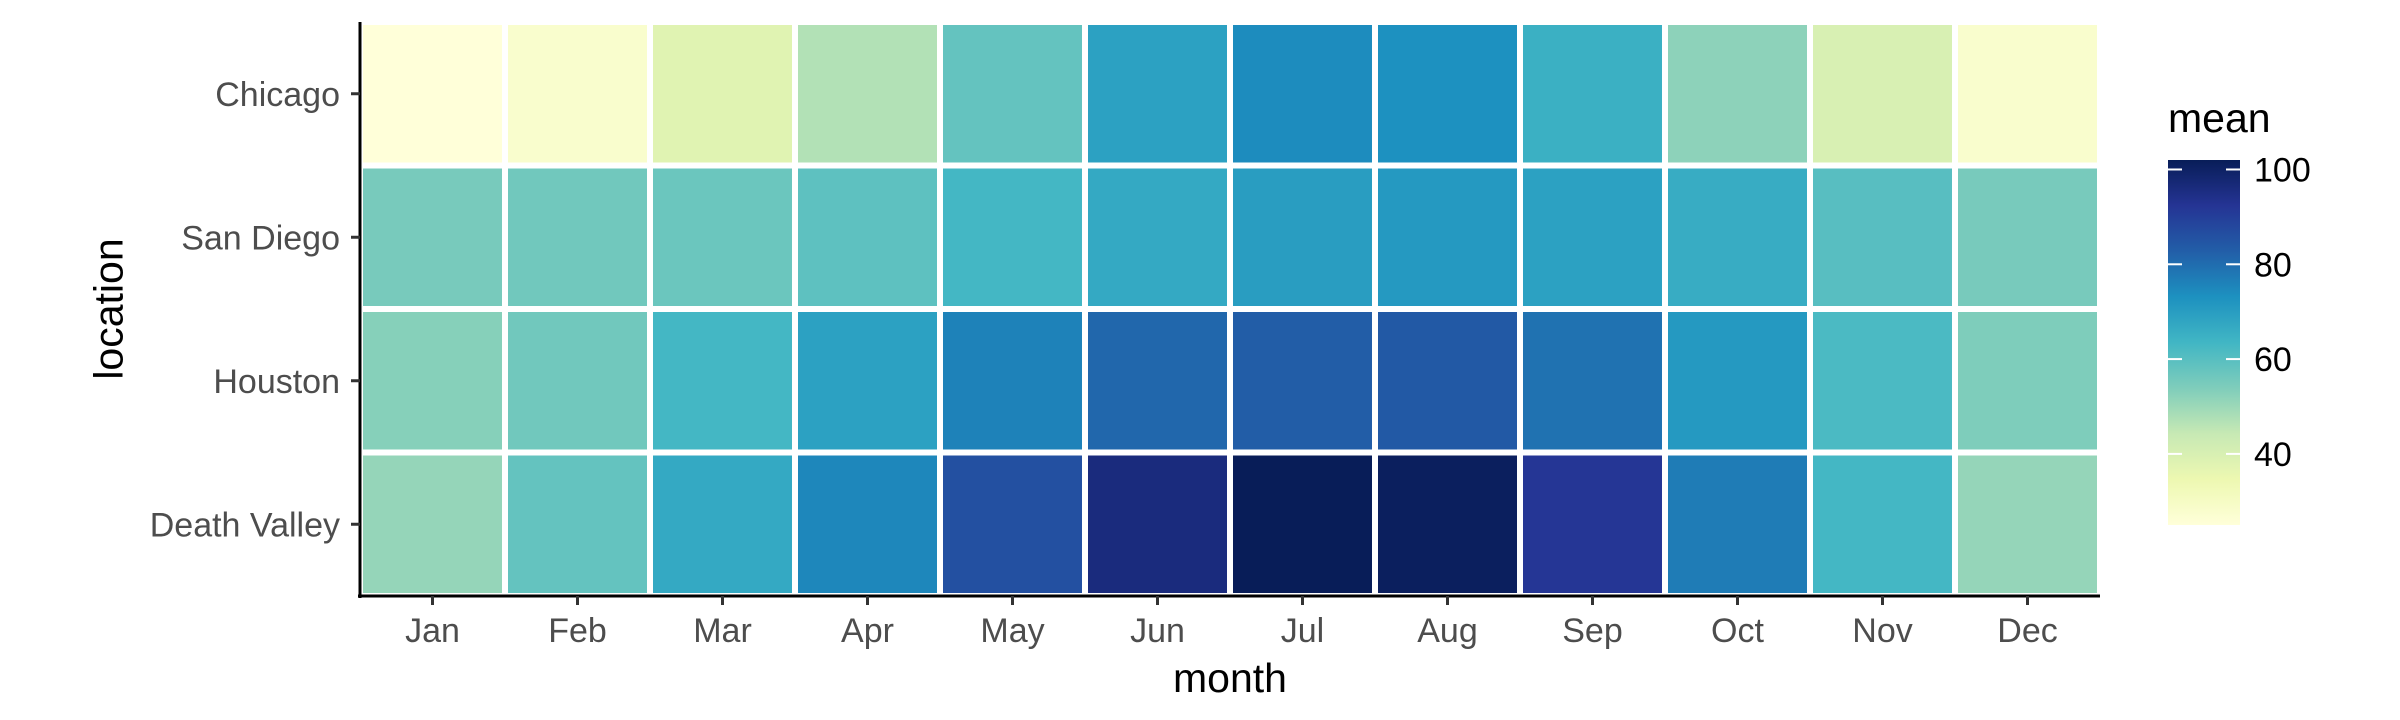 The width and height of the screenshot is (2400, 720). Describe the element at coordinates (1447, 631) in the screenshot. I see `x-tick-label: Aug` at that location.